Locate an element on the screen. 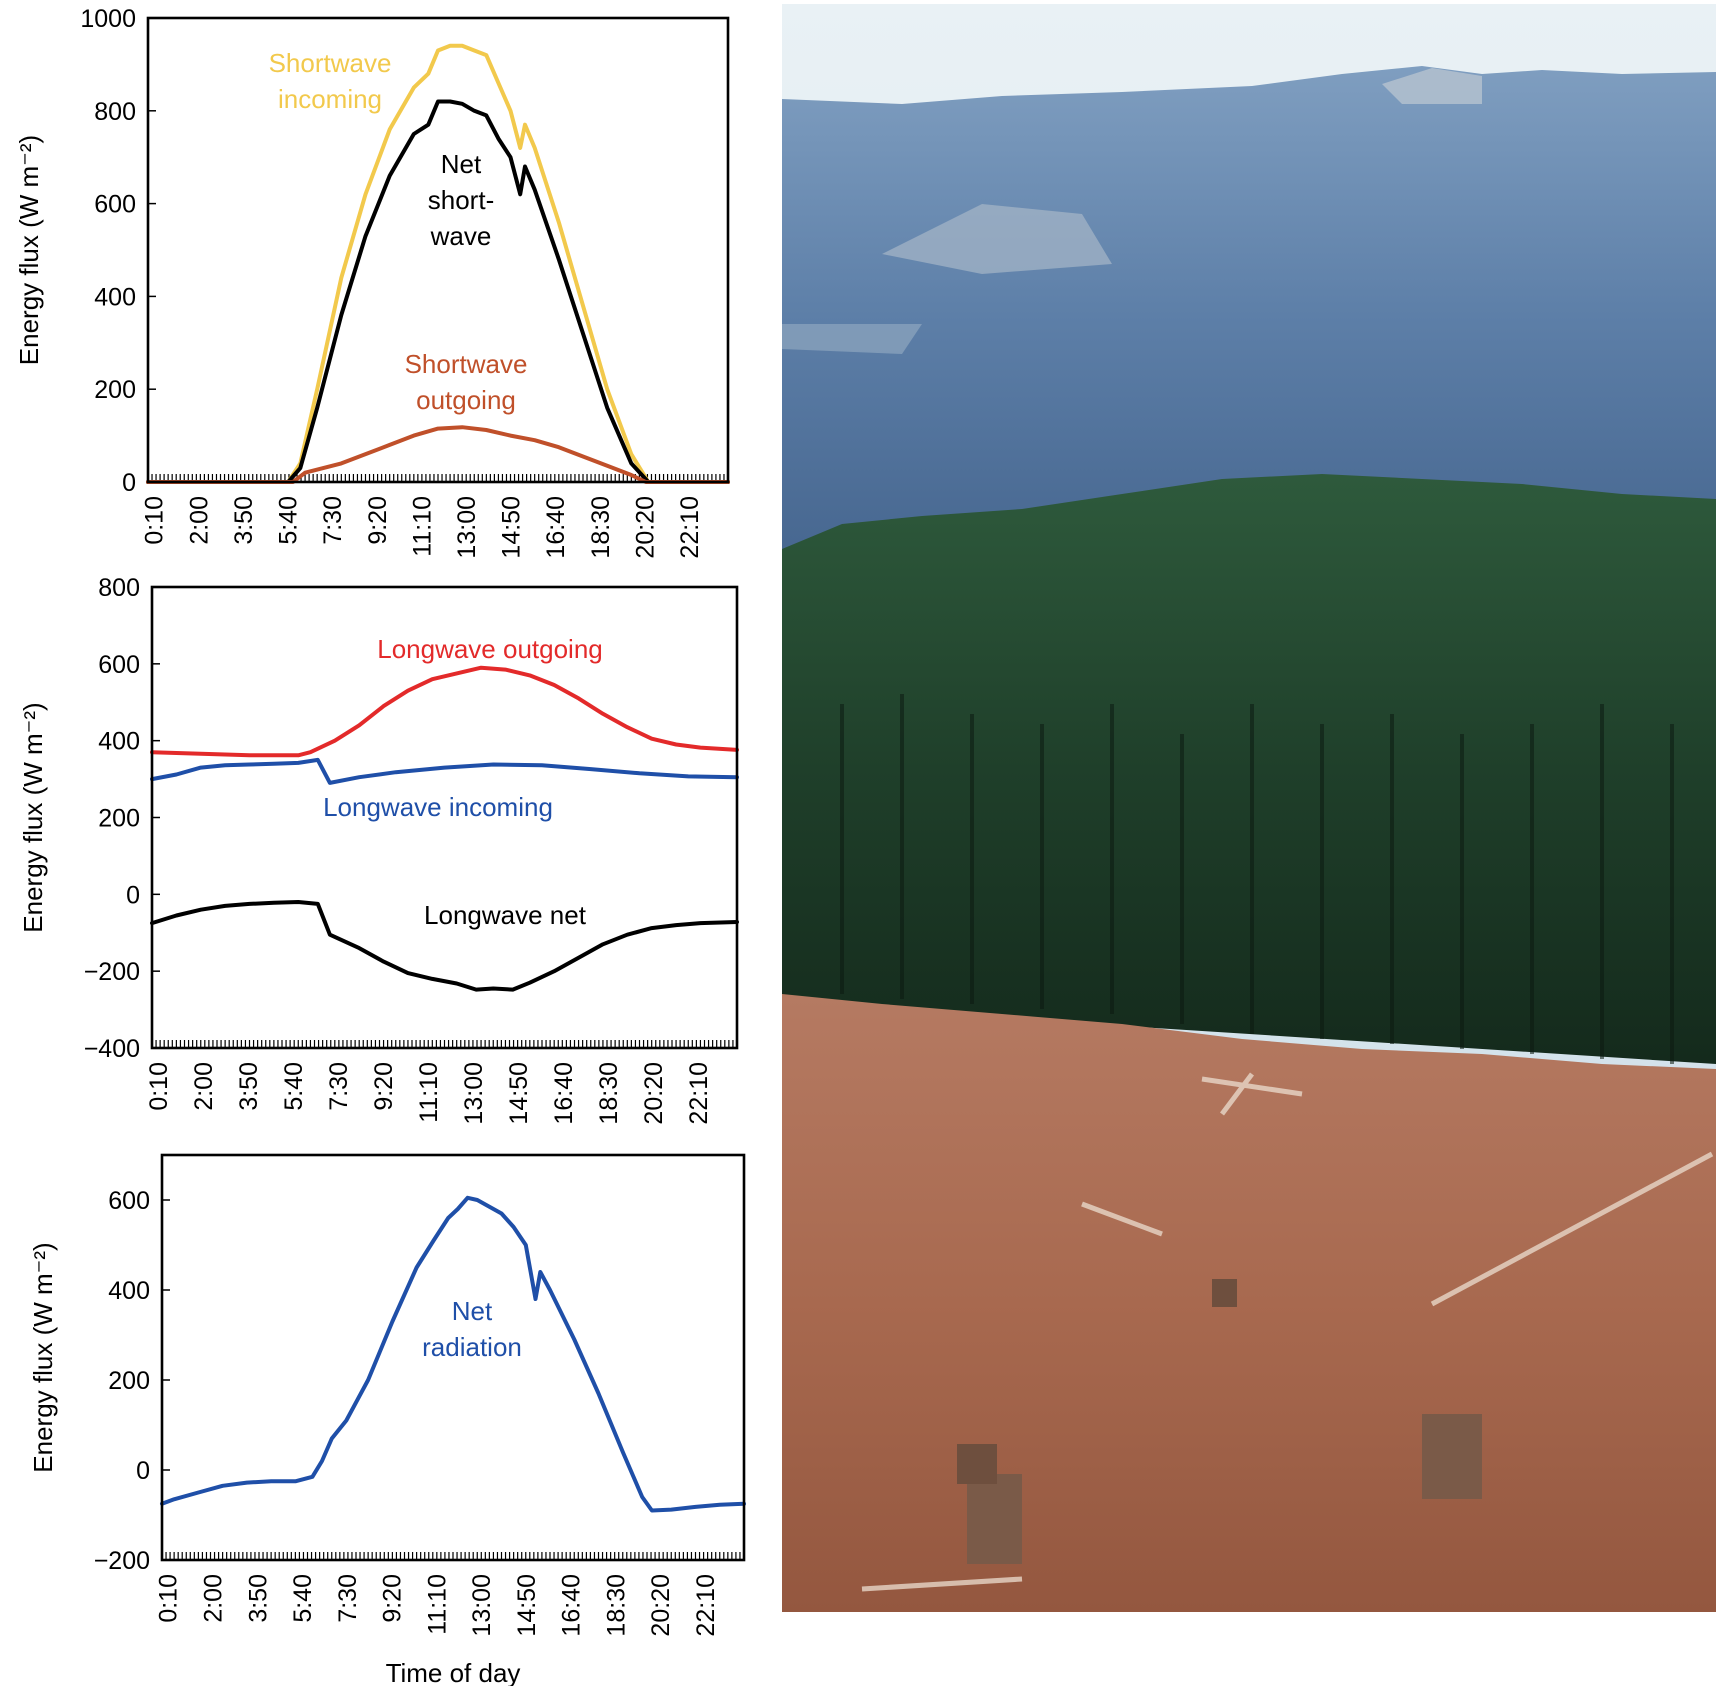  y-tick-label: −400 is located at coordinates (112, 1049).